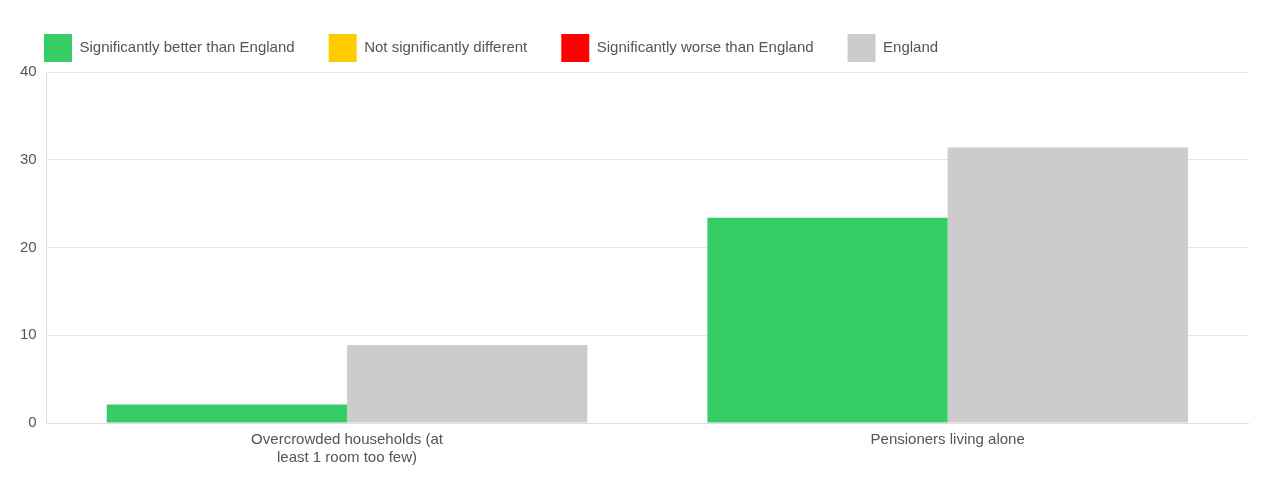  Describe the element at coordinates (911, 47) in the screenshot. I see `legend-label: England` at that location.